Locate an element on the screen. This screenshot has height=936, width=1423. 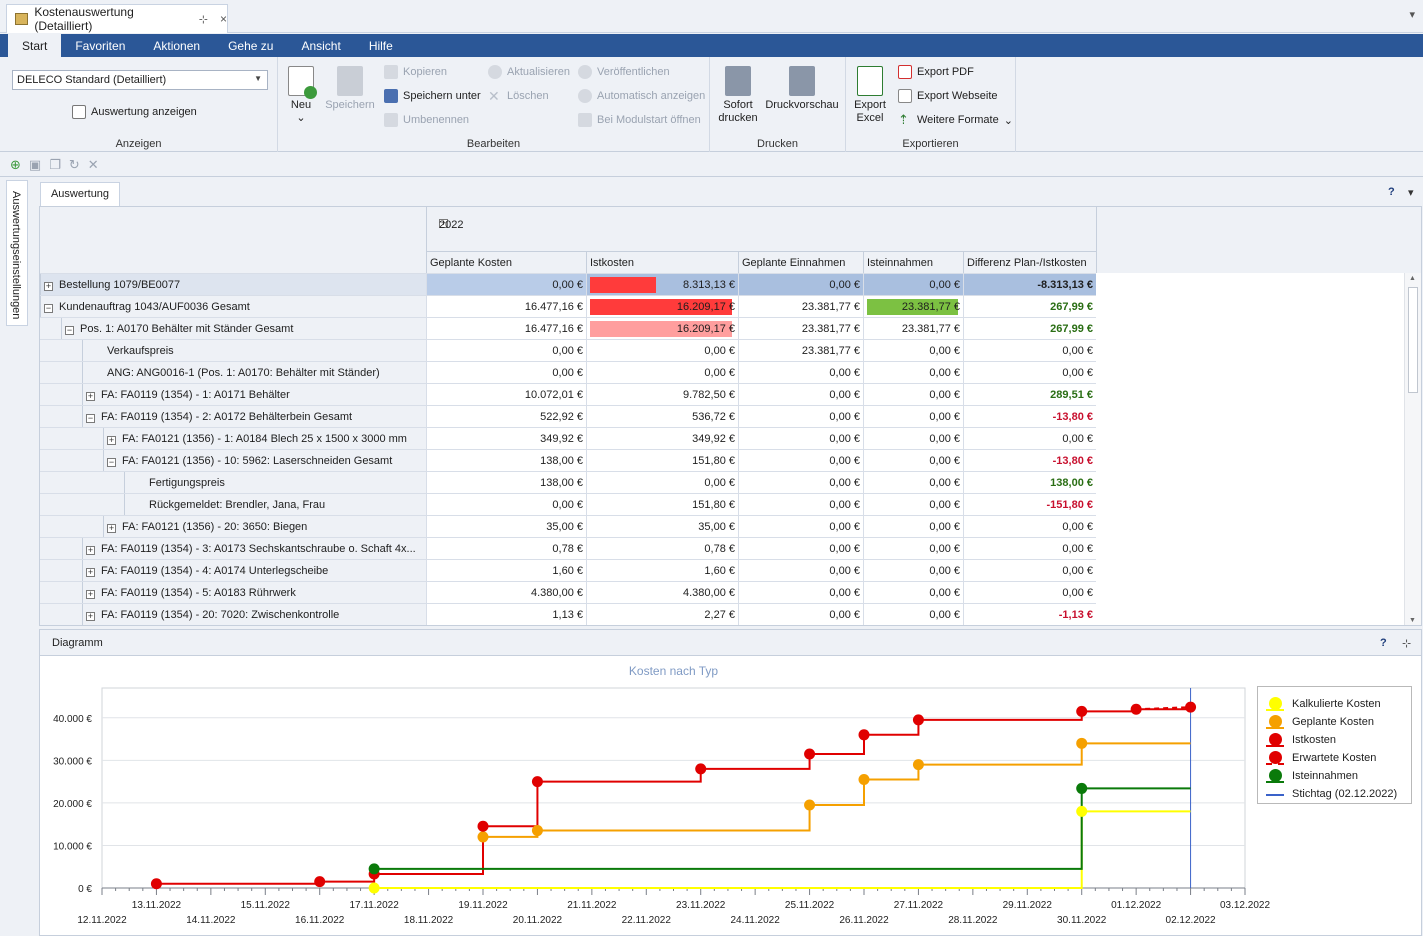
column-header: Istkosten is located at coordinates (662, 262).